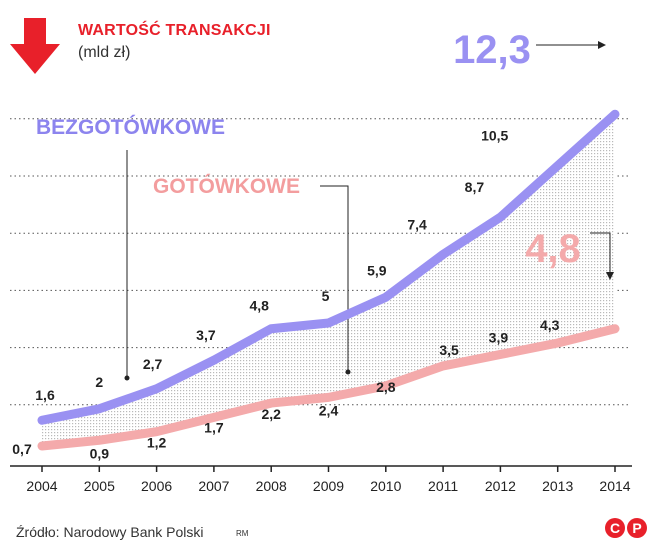 The height and width of the screenshot is (558, 660). What do you see at coordinates (626, 528) in the screenshot?
I see `copyright-p-icon: C P` at bounding box center [626, 528].